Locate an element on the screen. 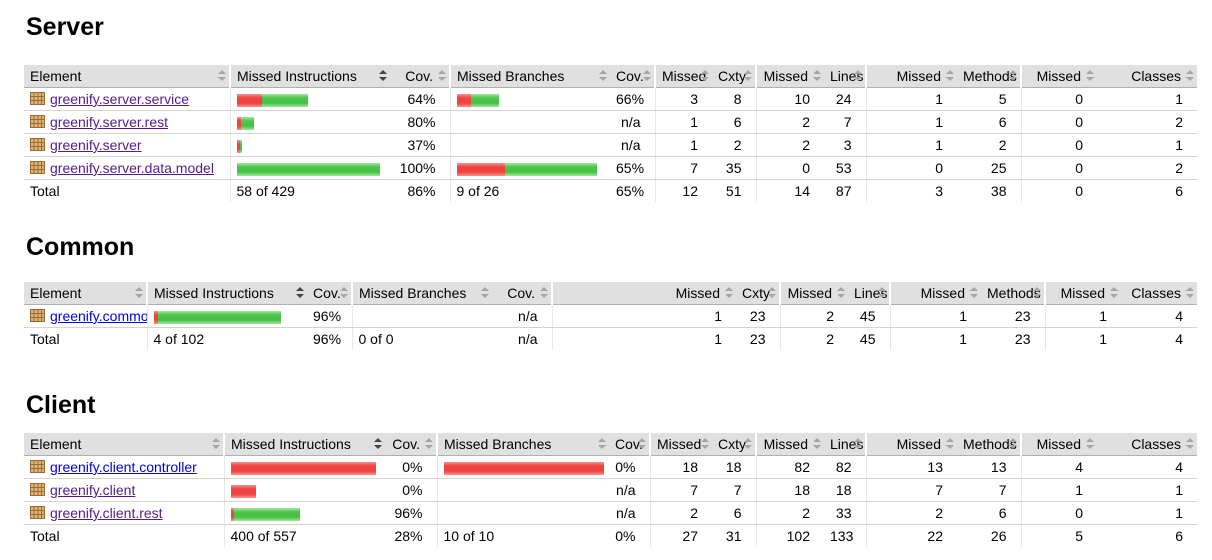 This screenshot has height=560, width=1212. package-link: greenify.server.rest is located at coordinates (109, 122).